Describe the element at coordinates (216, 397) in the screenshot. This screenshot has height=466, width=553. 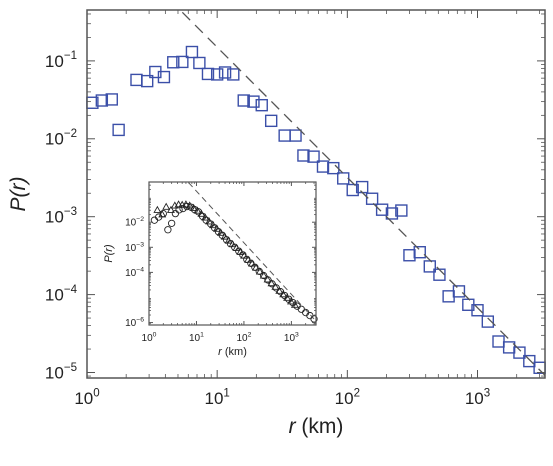
I see `main-x-tick-label: 10¹` at that location.